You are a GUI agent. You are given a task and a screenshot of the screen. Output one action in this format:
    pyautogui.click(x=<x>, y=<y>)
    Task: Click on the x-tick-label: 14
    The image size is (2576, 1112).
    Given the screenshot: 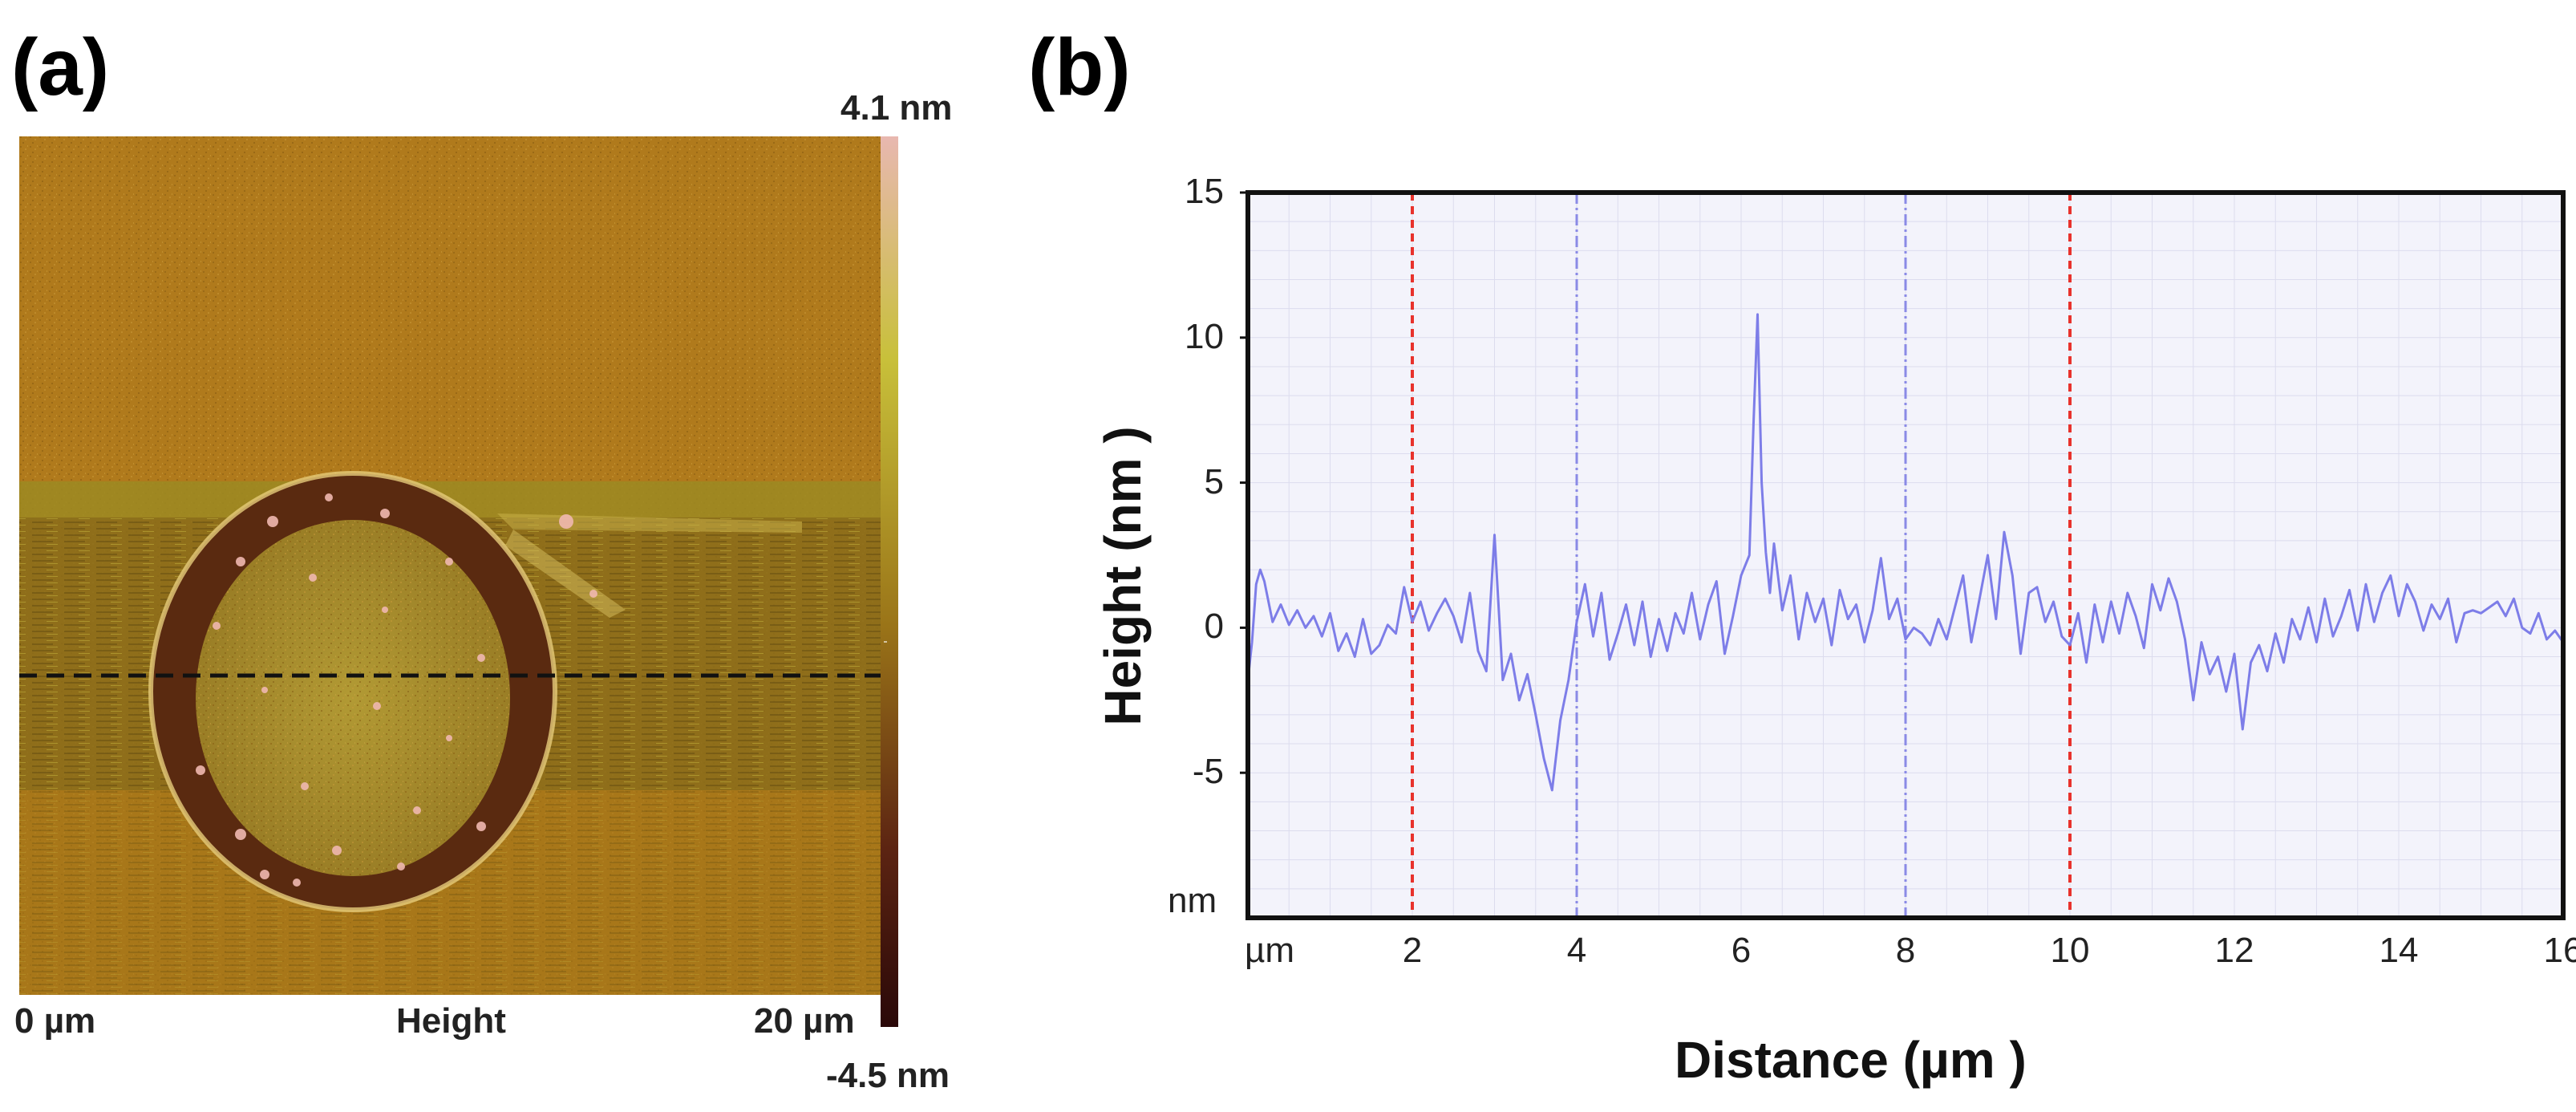 What is the action you would take?
    pyautogui.click(x=2399, y=950)
    